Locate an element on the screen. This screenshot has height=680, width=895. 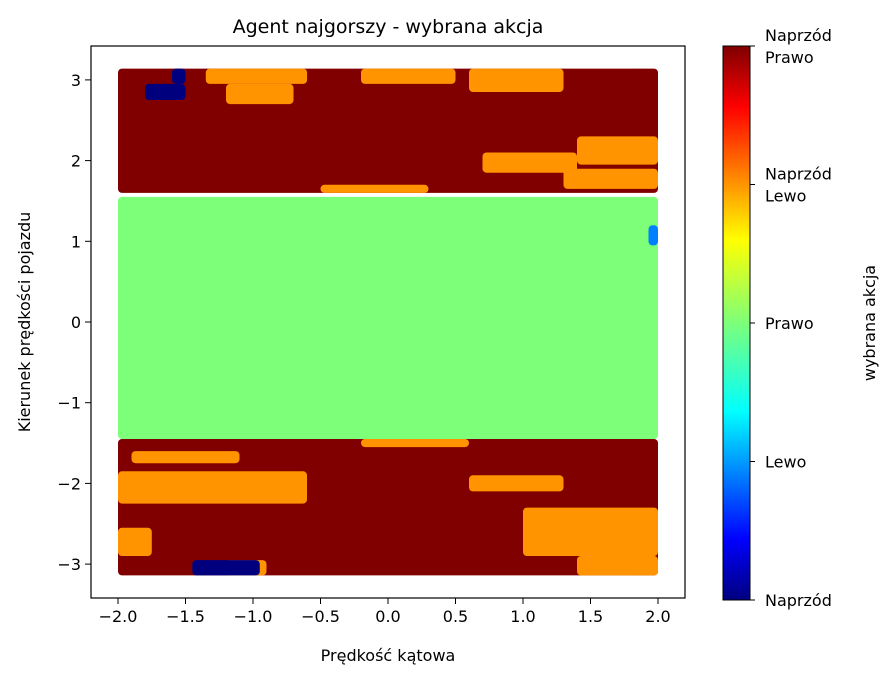
y-axis-title: Kierunek prędkości pojazdu is located at coordinates (24, 322).